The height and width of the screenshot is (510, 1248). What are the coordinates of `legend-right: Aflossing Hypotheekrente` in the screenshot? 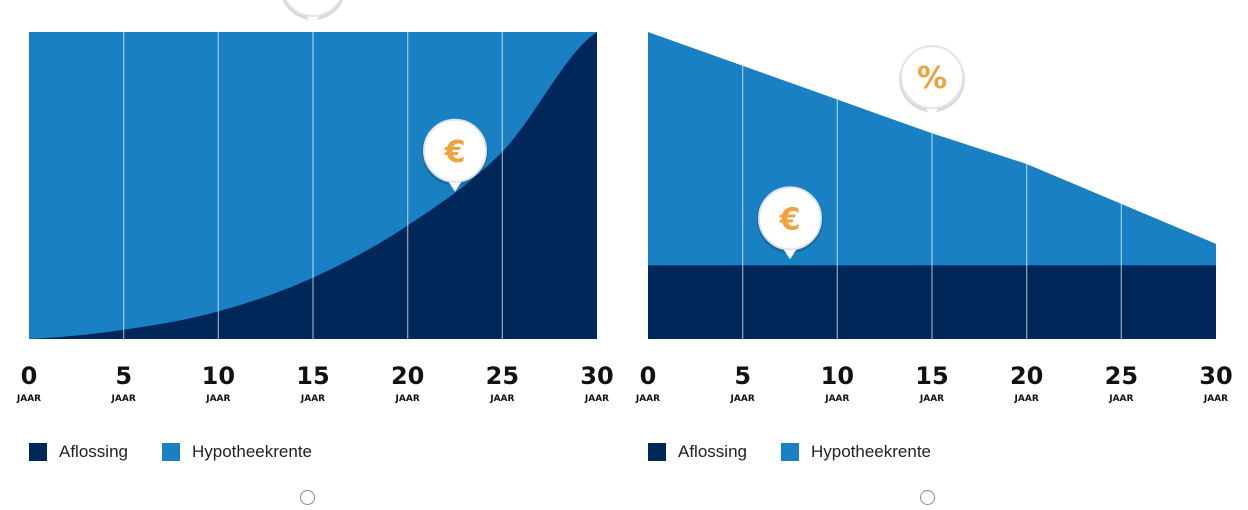 It's located at (806, 452).